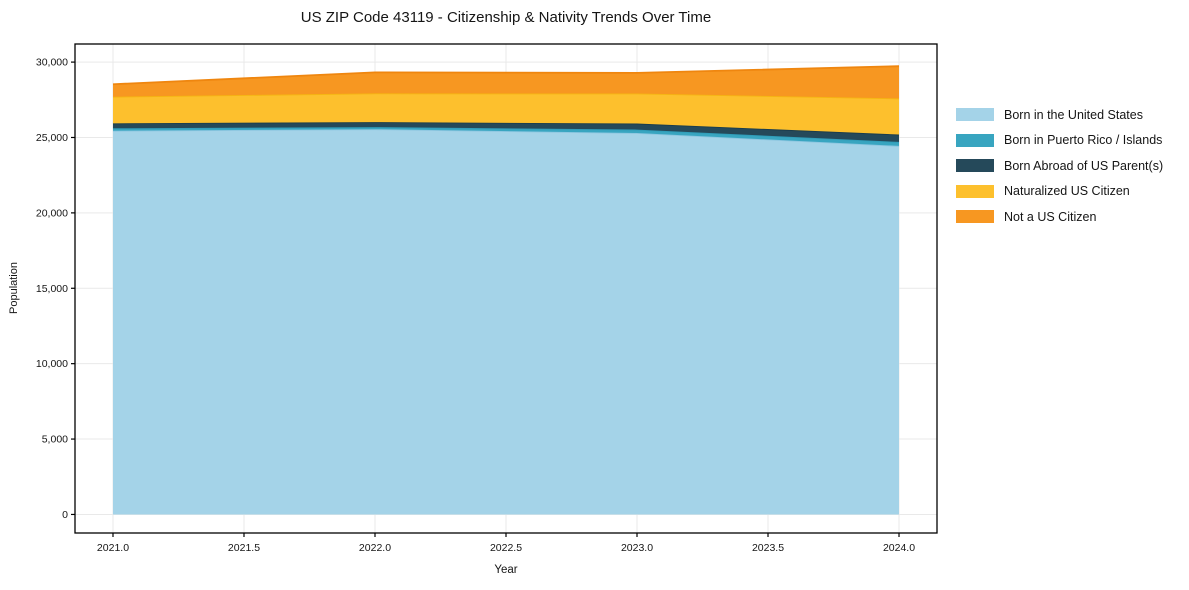 Image resolution: width=1189 pixels, height=590 pixels. I want to click on x-tick-label: 2021.5, so click(244, 548).